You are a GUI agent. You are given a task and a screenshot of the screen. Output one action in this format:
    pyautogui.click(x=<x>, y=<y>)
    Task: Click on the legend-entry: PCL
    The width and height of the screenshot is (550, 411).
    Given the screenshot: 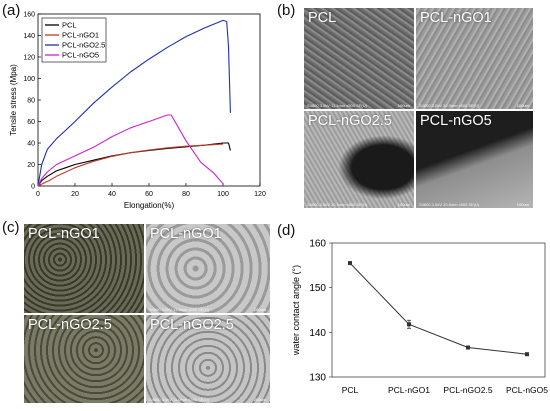 What is the action you would take?
    pyautogui.click(x=69, y=25)
    